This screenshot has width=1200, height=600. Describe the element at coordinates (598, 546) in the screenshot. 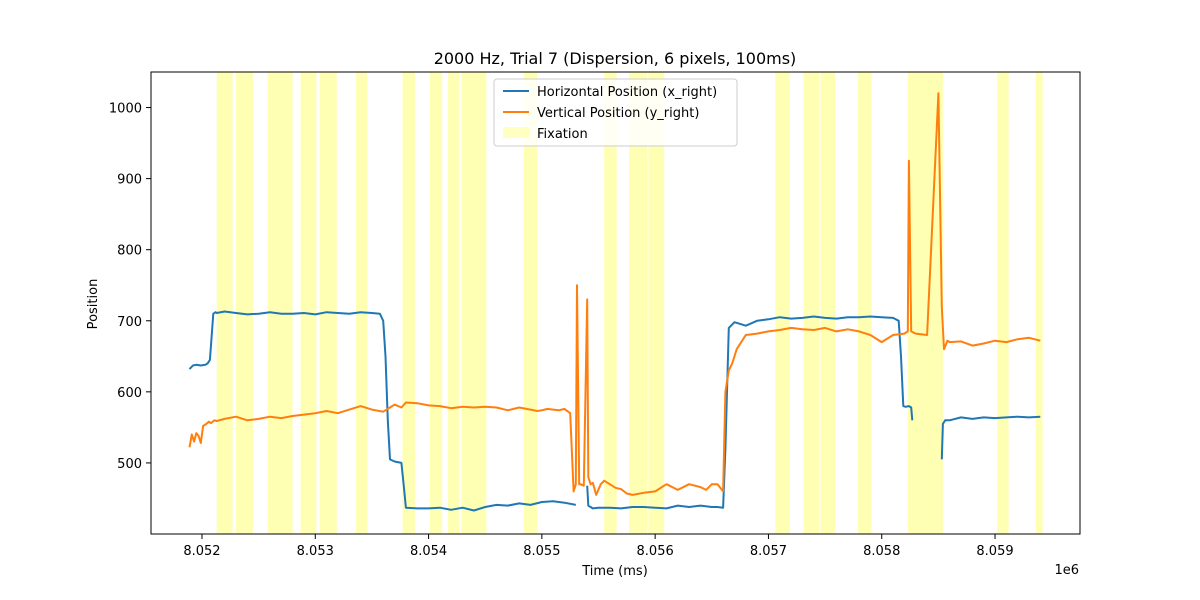

I see `x-axis-ticks: 8.052 8.053 8.054 8.055 8.056 8.057 8.058 8.059` at that location.